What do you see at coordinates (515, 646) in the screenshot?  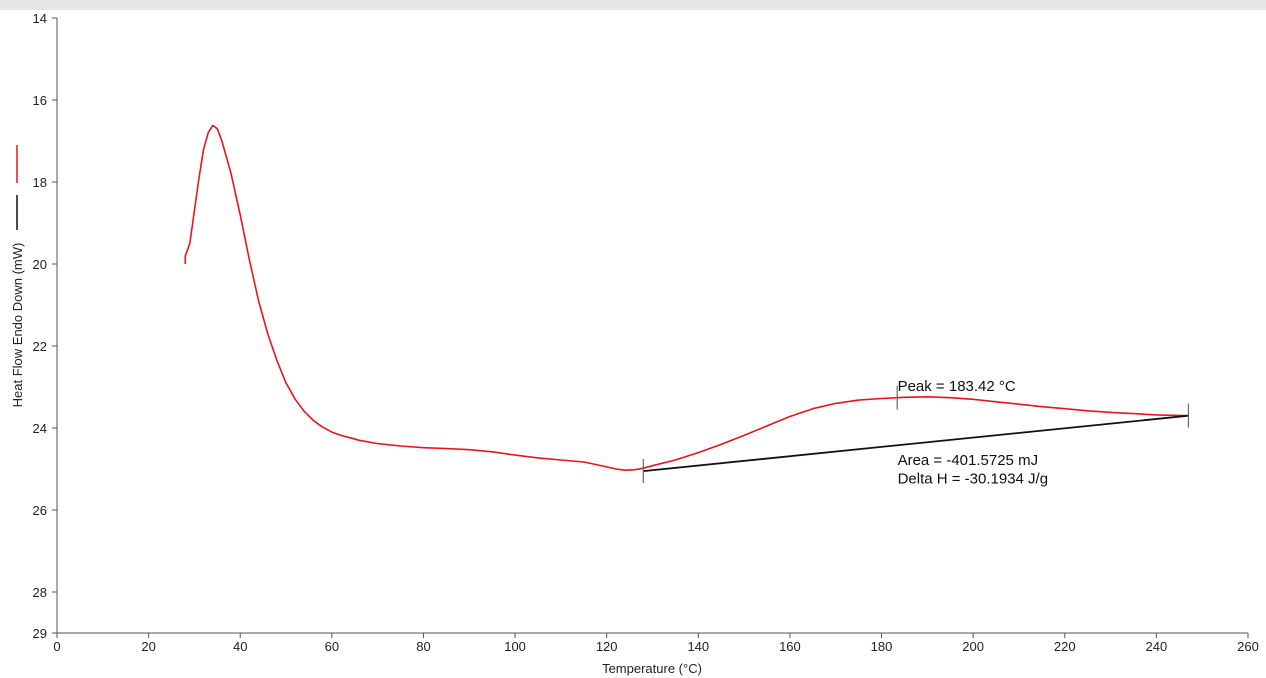 I see `x-tick-label: 100` at bounding box center [515, 646].